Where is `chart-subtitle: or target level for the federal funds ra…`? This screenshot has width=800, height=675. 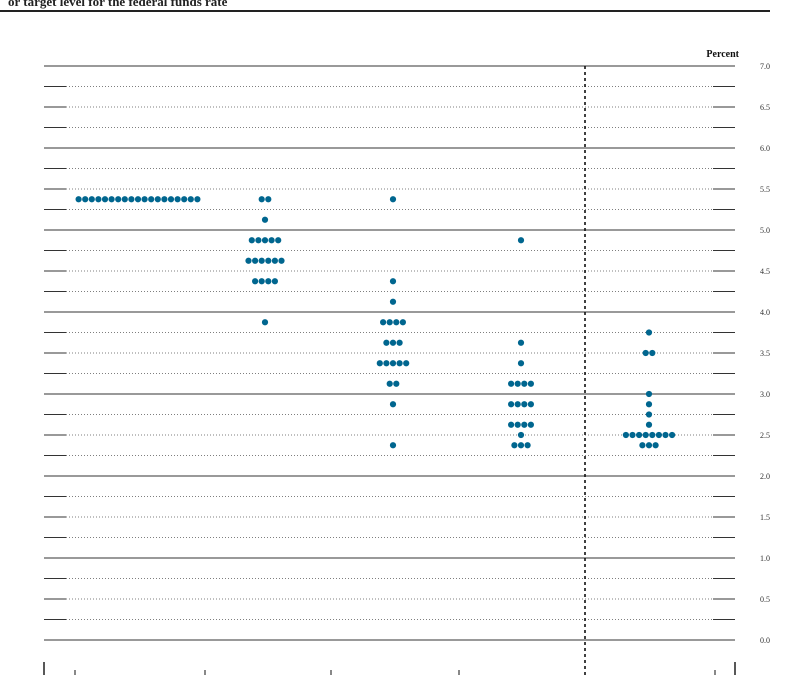
chart-subtitle: or target level for the federal funds ra… is located at coordinates (118, 4).